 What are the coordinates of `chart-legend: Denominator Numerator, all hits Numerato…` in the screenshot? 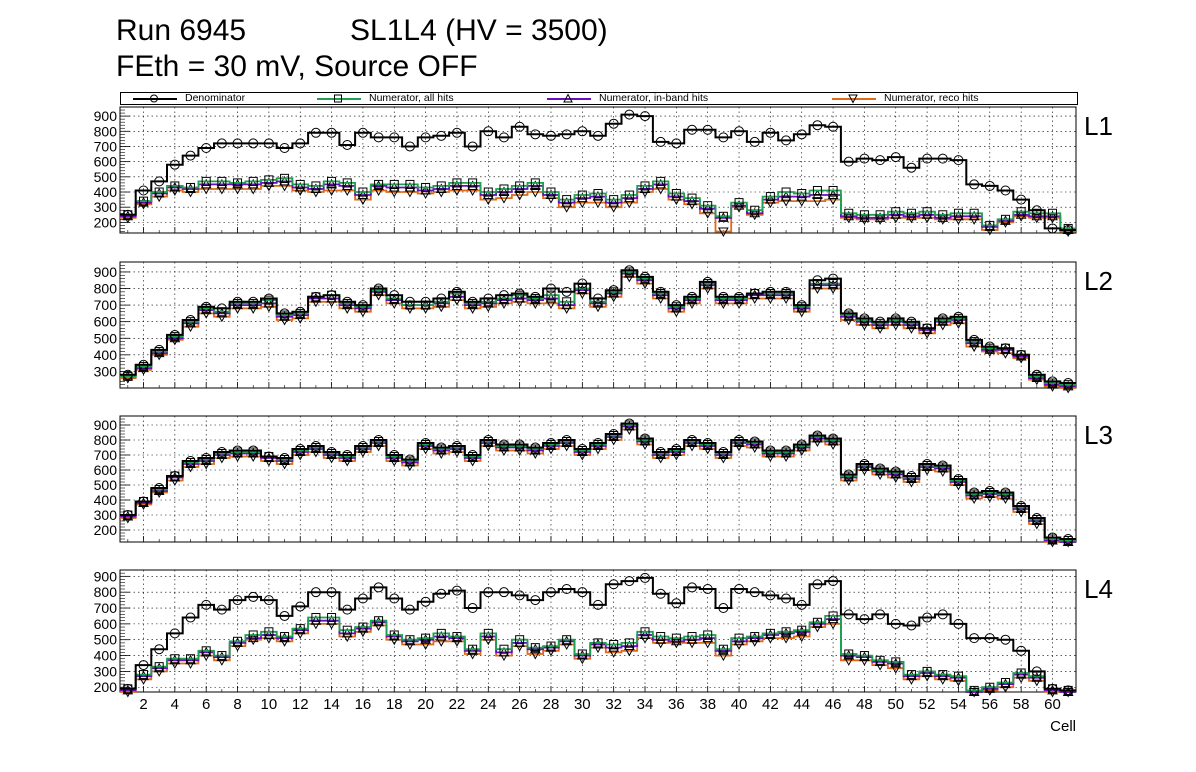 It's located at (599, 98).